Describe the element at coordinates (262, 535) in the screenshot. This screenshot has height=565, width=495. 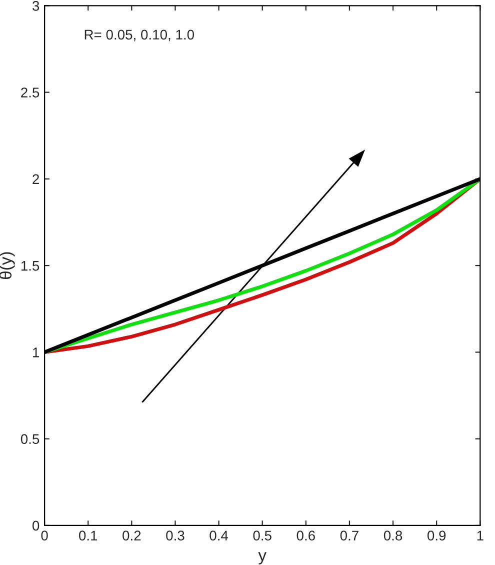
I see `x-tick-label: 0.5` at that location.